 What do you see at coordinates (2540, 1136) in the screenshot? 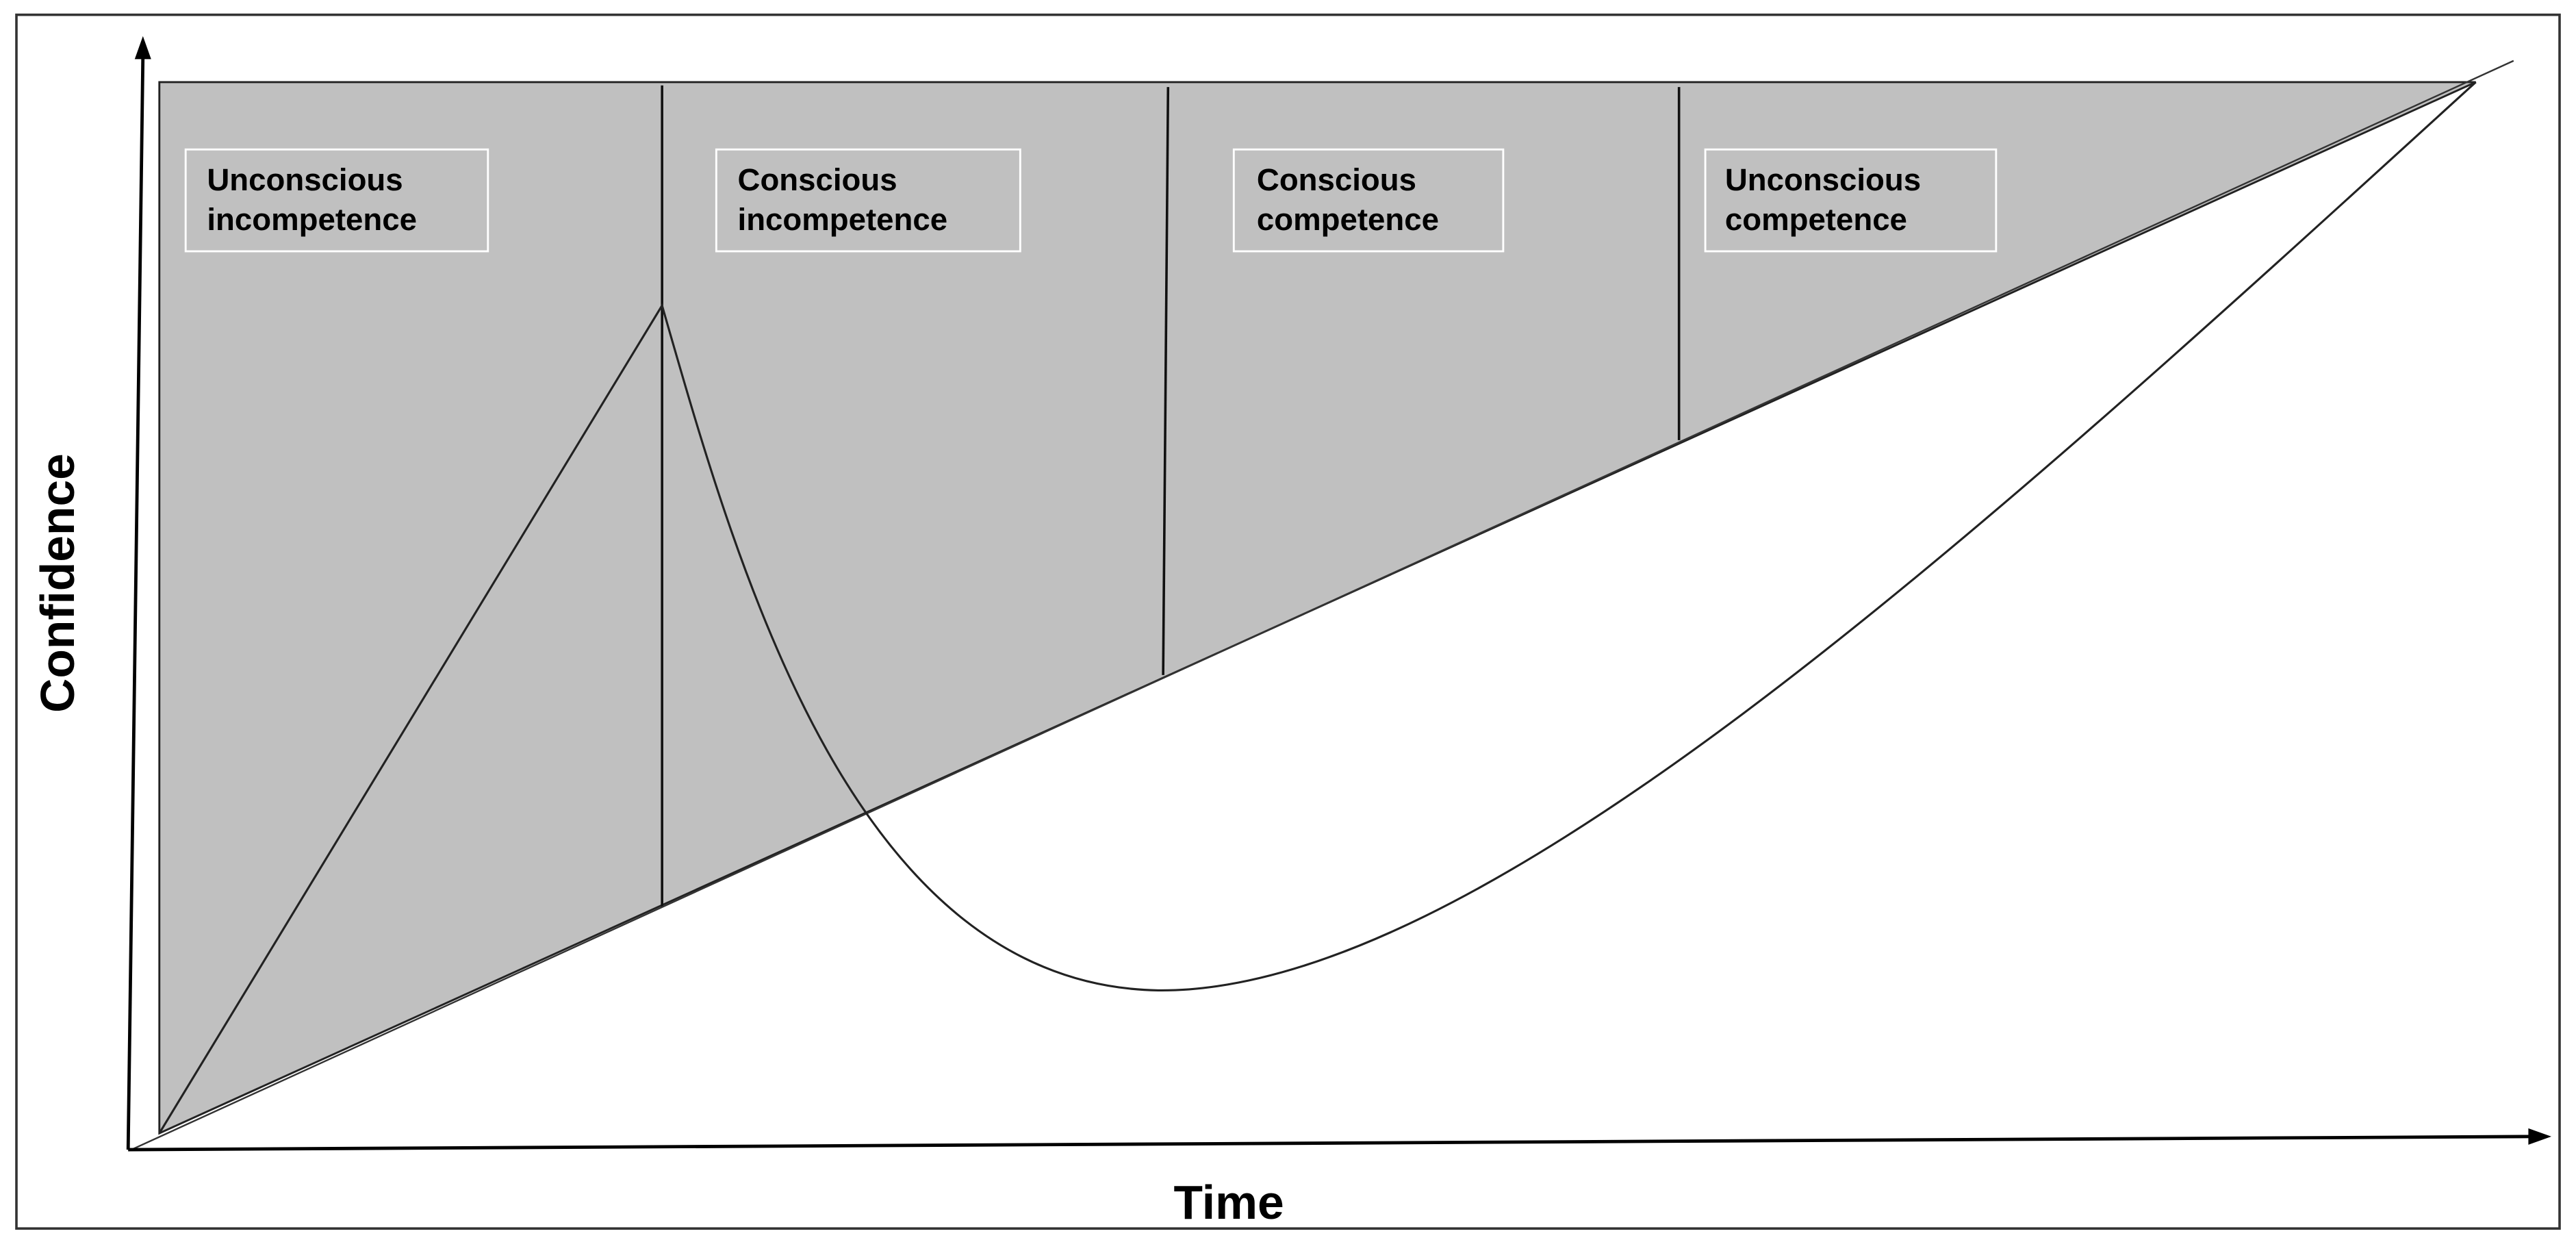
I see `x-axis-arrow` at bounding box center [2540, 1136].